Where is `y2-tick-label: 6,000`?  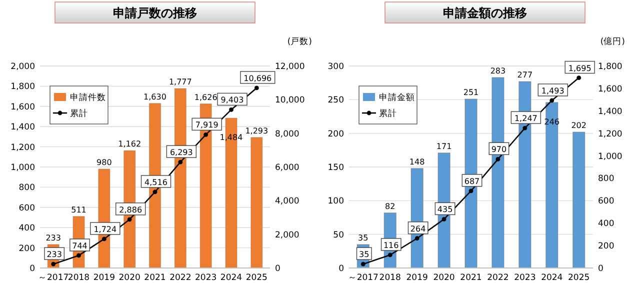 y2-tick-label: 6,000 is located at coordinates (287, 168).